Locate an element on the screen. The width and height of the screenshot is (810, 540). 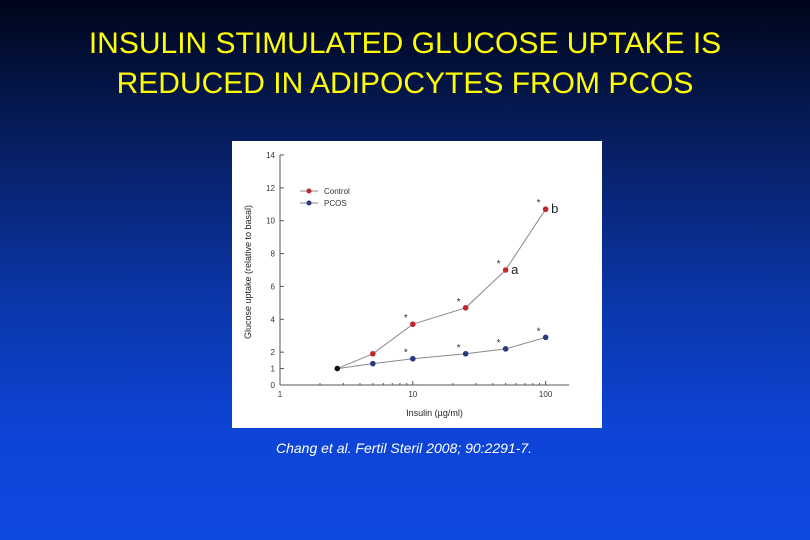
x-tick-label: 10 is located at coordinates (412, 394).